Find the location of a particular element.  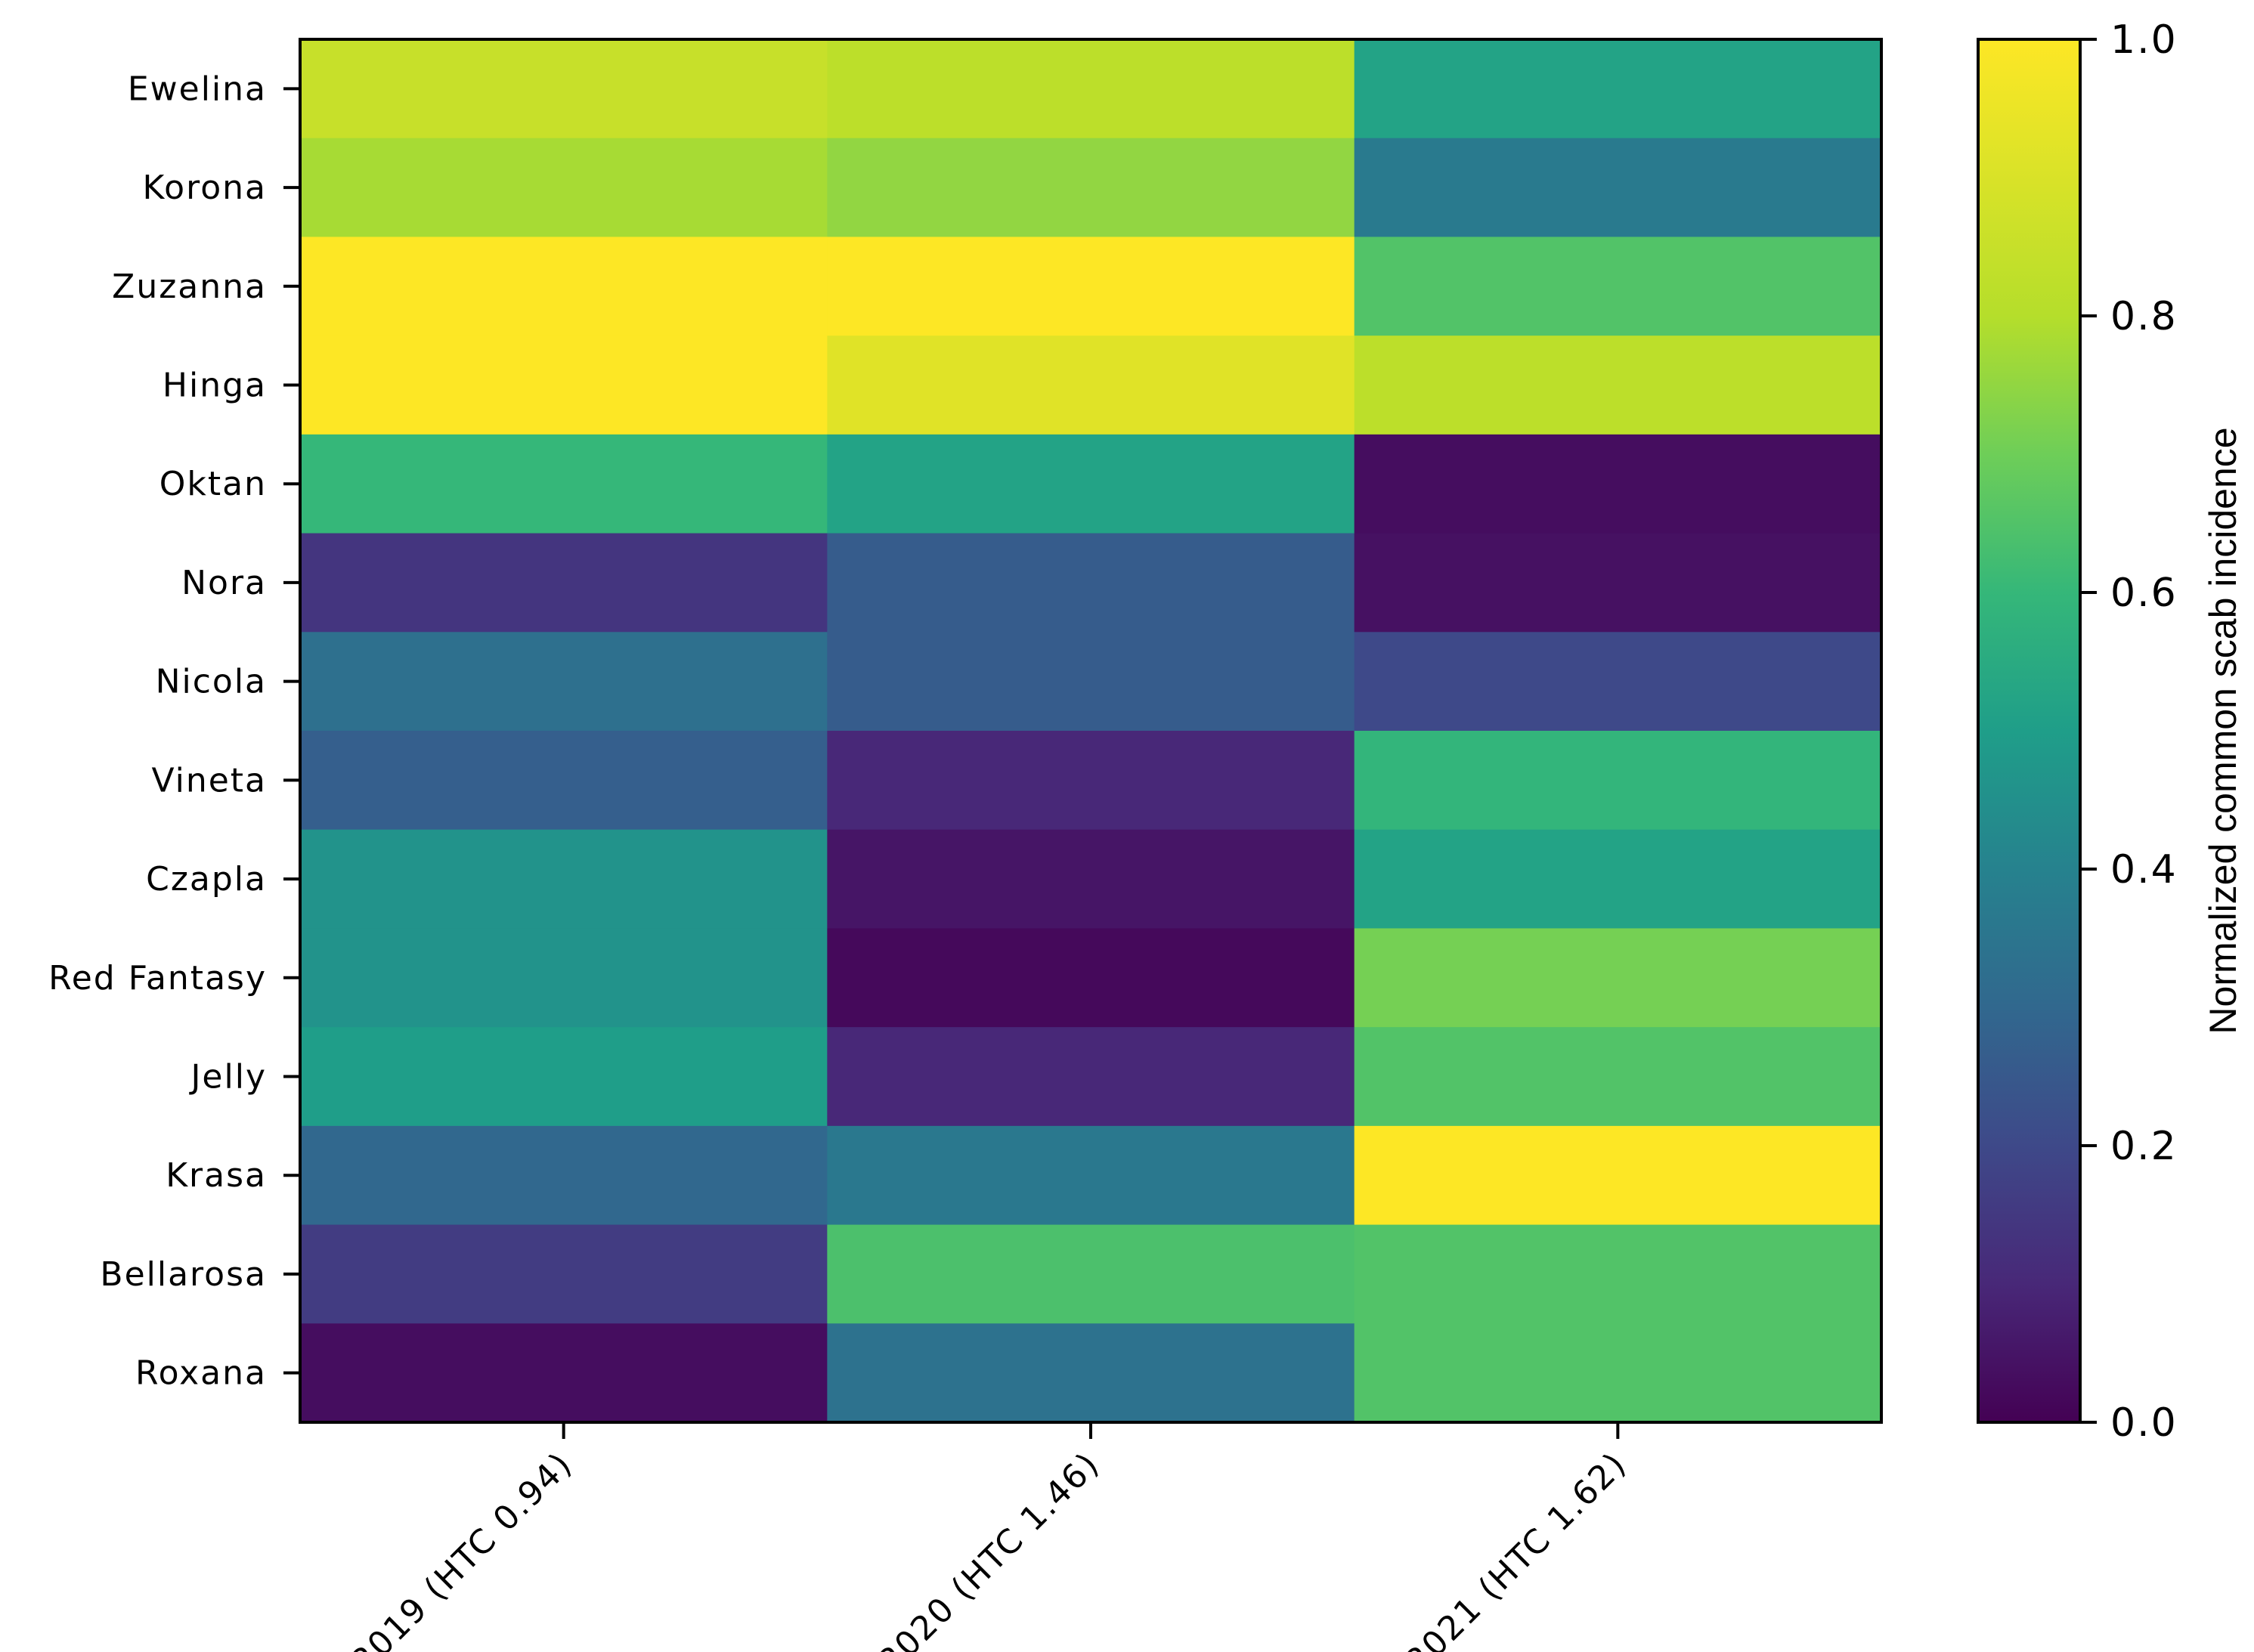

colorbar-title: Normalized common scab incidence is located at coordinates (2223, 730).